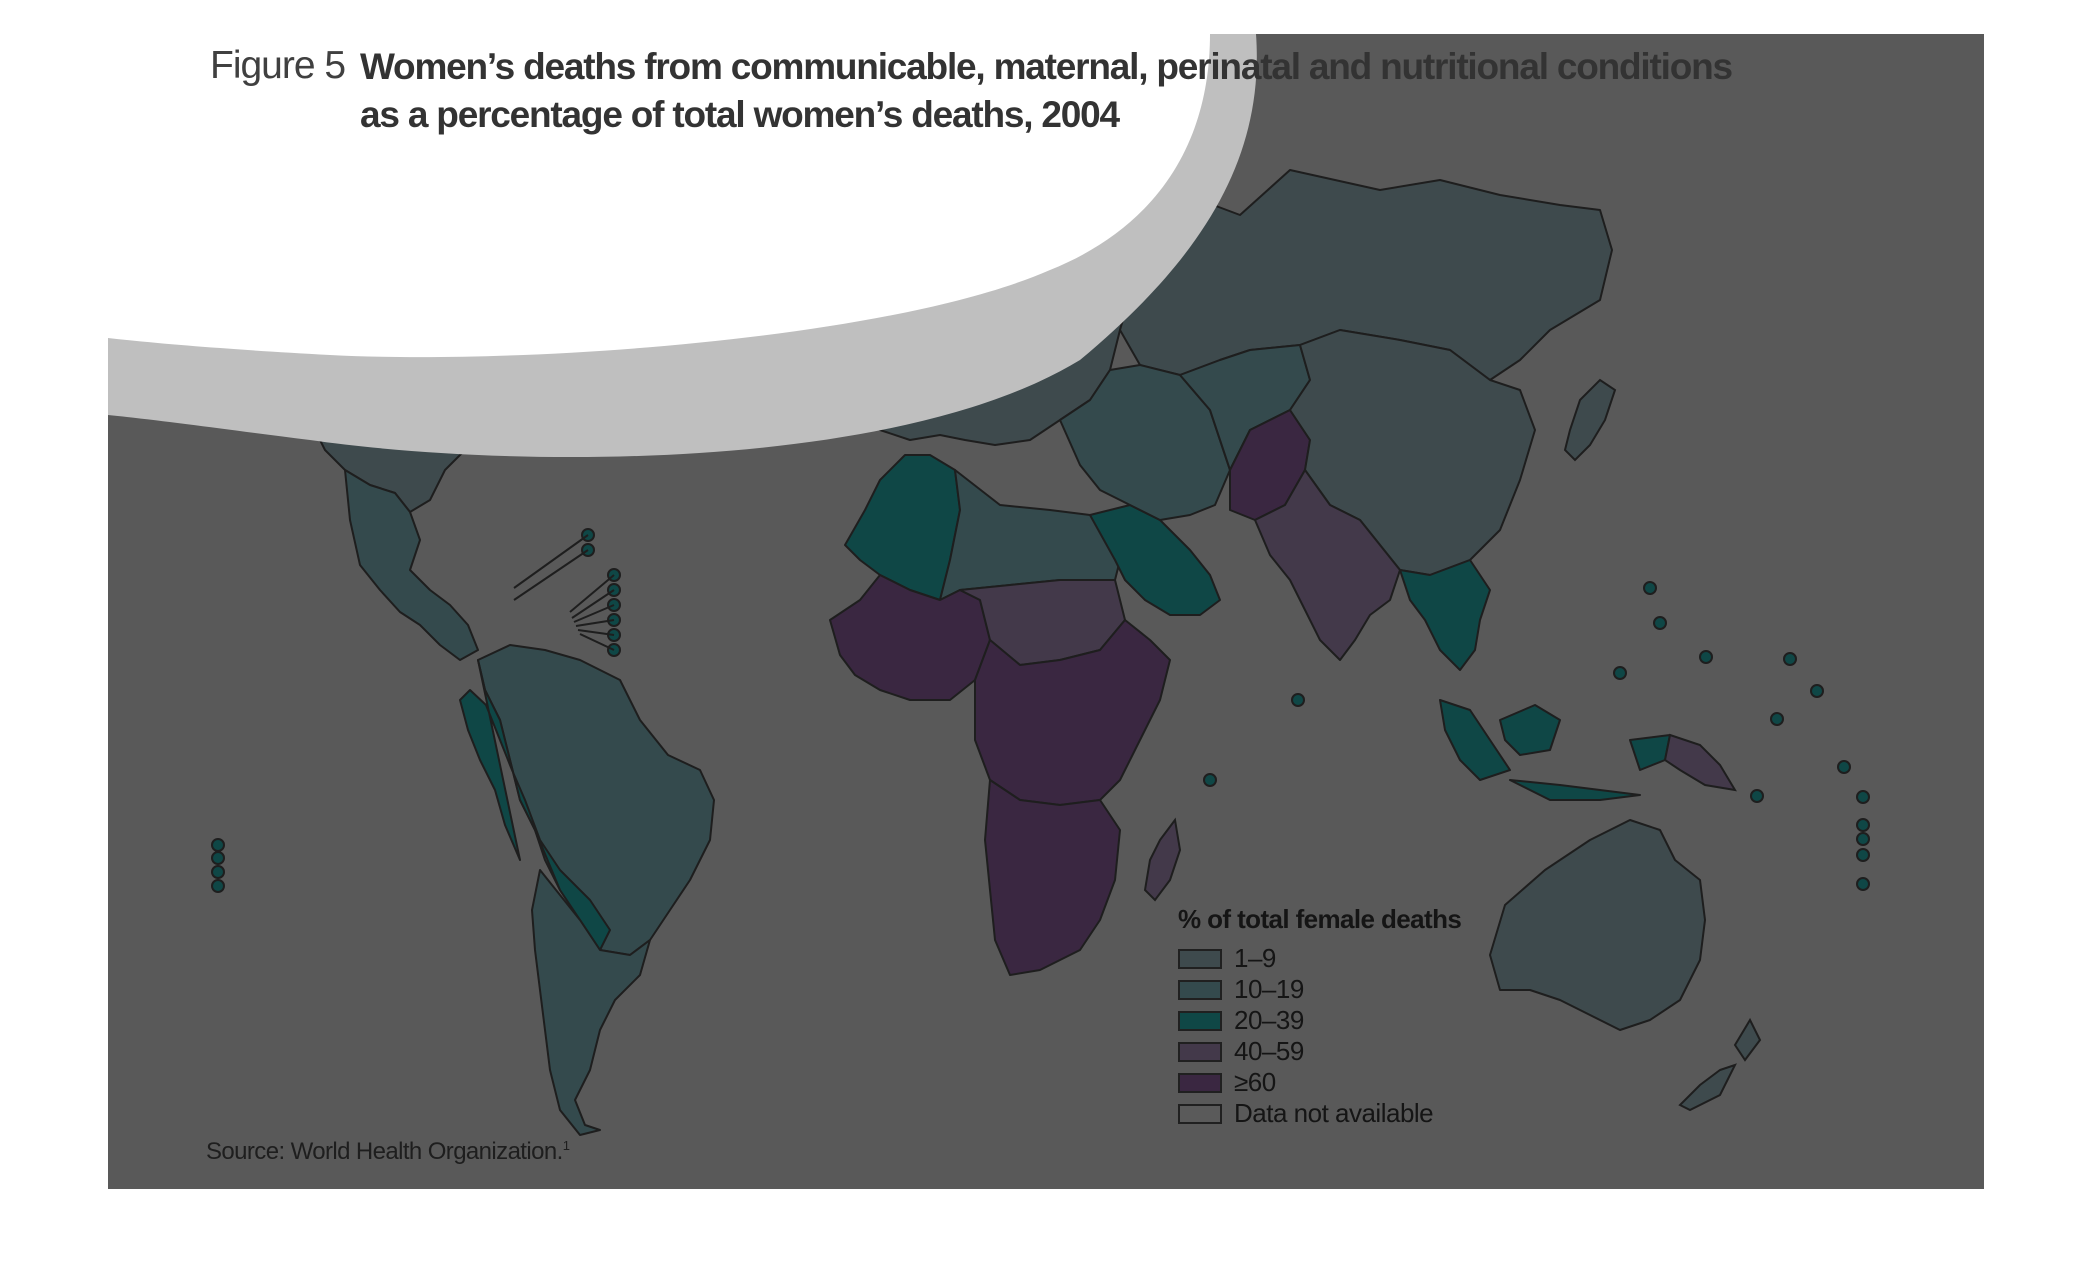 Image resolution: width=2090 pixels, height=1282 pixels. I want to click on legend-item: Data not available, so click(1319, 1113).